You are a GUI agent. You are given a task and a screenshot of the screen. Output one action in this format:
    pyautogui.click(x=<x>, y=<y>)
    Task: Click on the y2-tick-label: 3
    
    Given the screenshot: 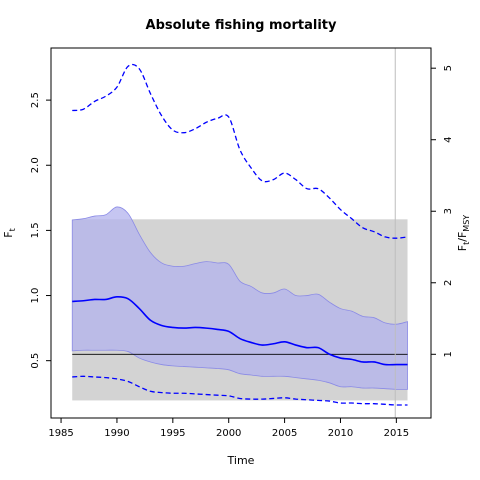 What is the action you would take?
    pyautogui.click(x=448, y=211)
    